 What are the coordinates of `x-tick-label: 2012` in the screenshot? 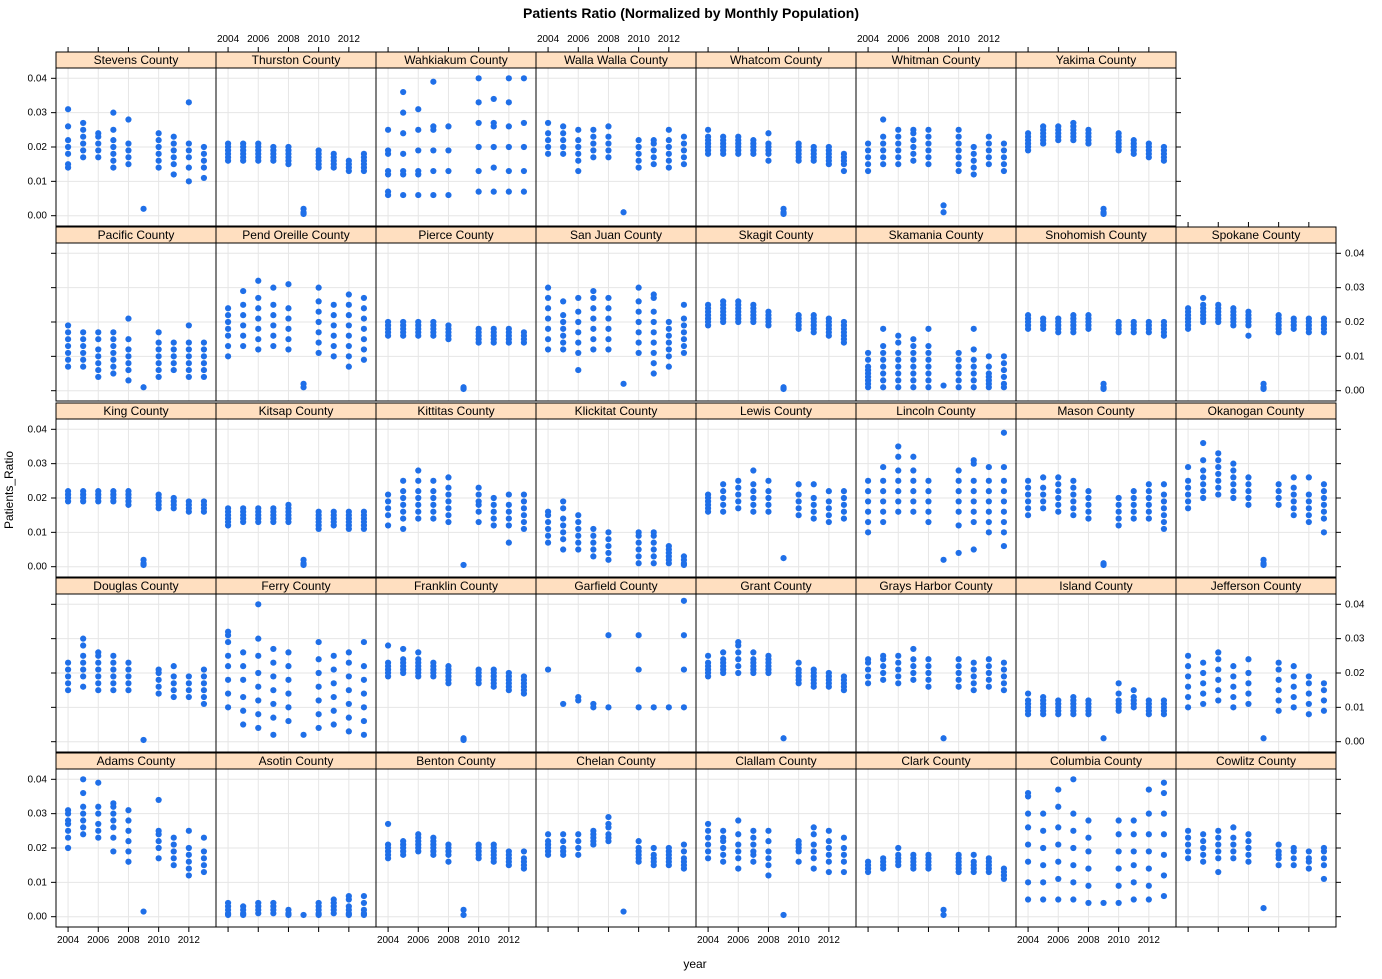 It's located at (1149, 940).